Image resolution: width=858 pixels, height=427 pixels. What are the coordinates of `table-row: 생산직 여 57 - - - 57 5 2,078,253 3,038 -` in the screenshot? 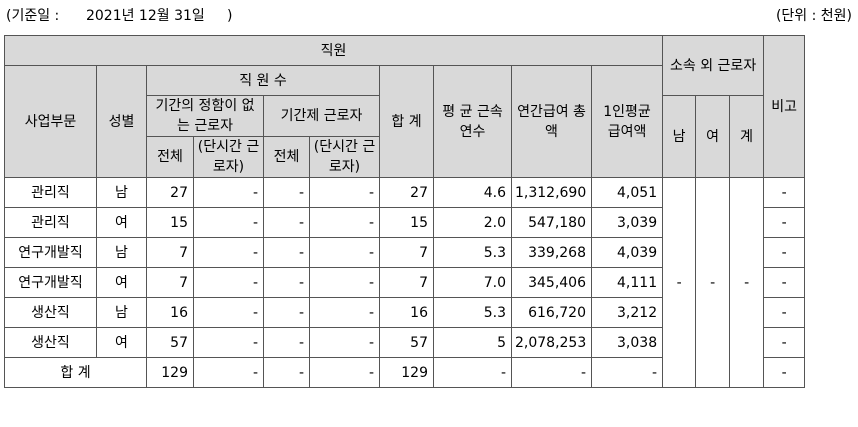 It's located at (405, 342).